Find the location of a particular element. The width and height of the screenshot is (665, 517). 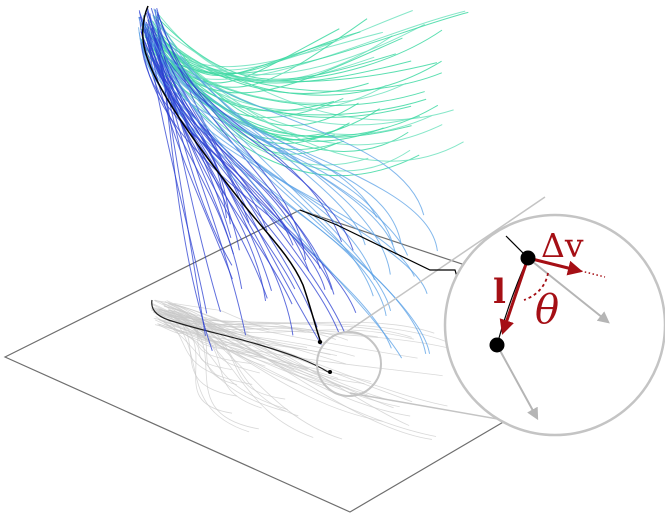

angle-arc is located at coordinates (536, 286).